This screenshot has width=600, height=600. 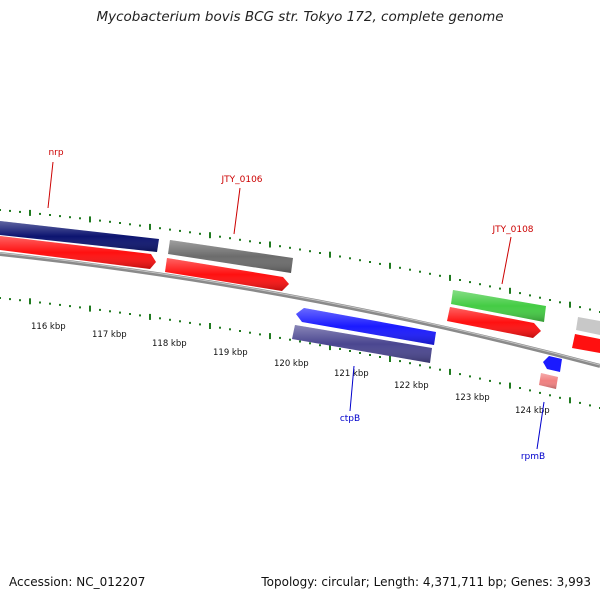 I want to click on gene-red-nrp-shade, so click(x=78, y=252).